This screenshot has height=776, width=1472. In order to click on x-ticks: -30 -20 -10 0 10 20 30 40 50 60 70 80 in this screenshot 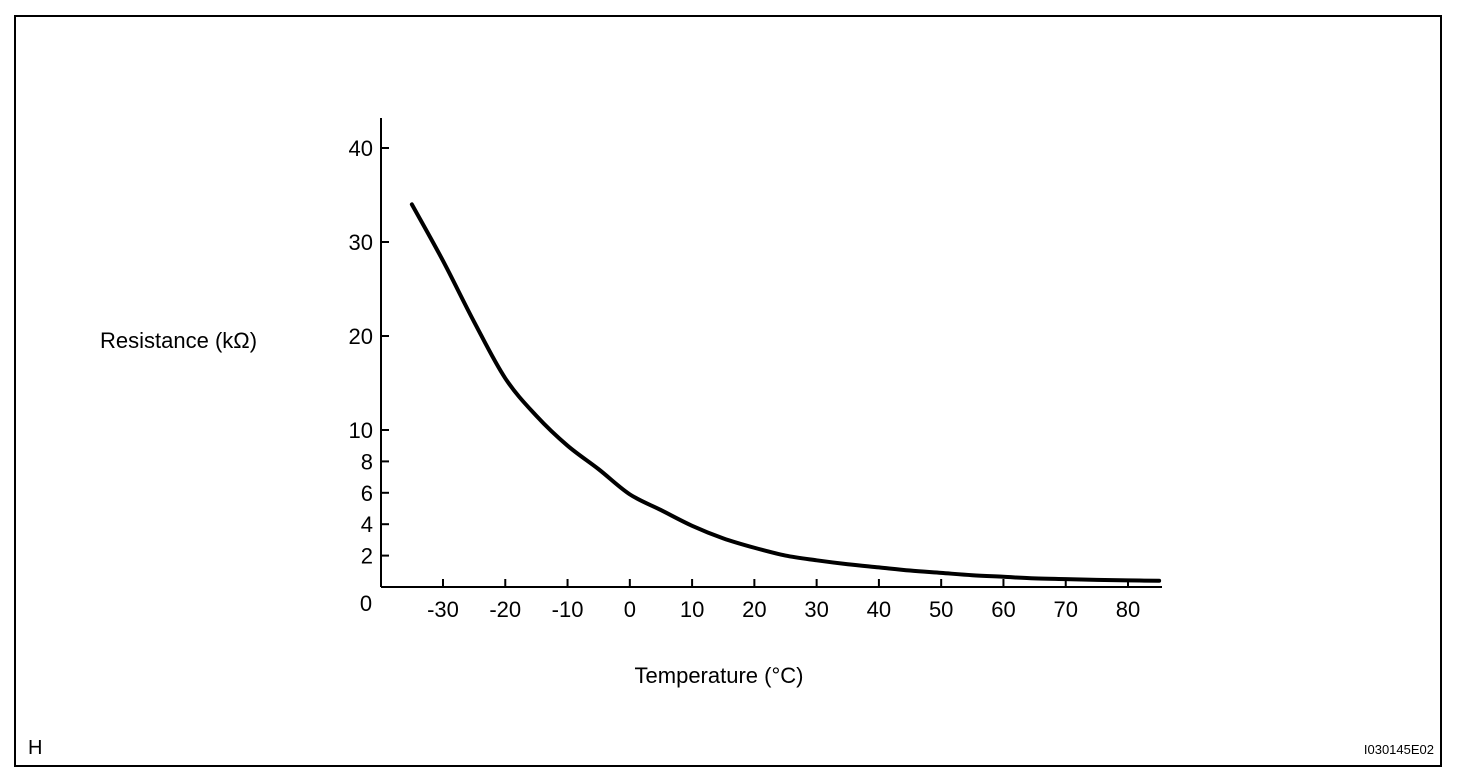, I will do `click(783, 600)`.